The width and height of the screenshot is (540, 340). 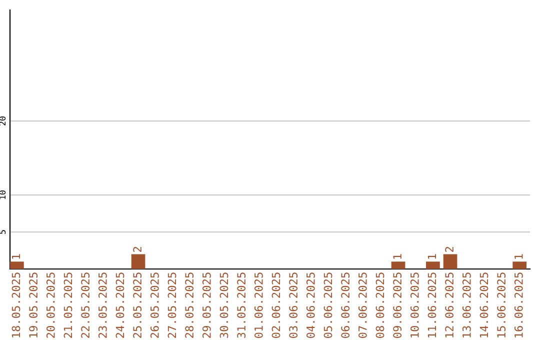 What do you see at coordinates (484, 305) in the screenshot?
I see `x-tick-label: 14.06.2025` at bounding box center [484, 305].